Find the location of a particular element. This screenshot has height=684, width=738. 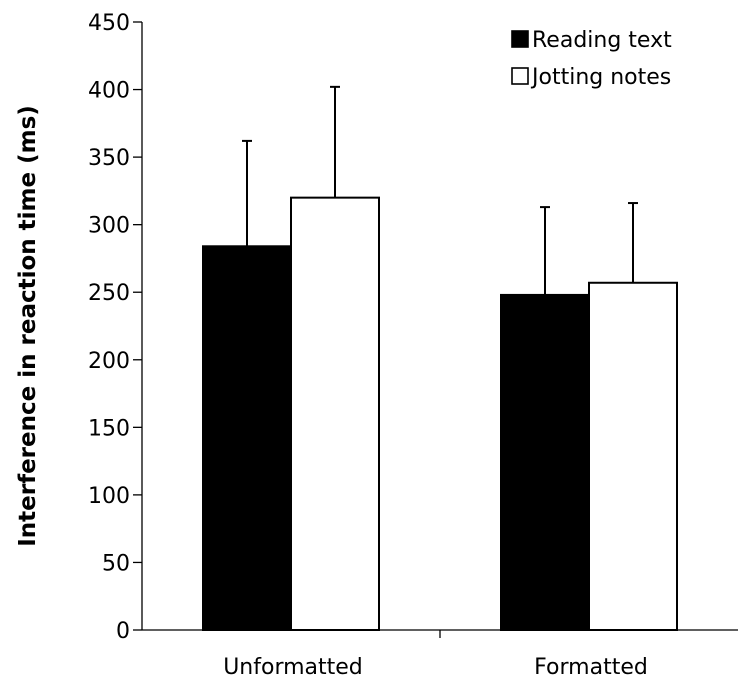

legend-label: Reading text is located at coordinates (602, 40).